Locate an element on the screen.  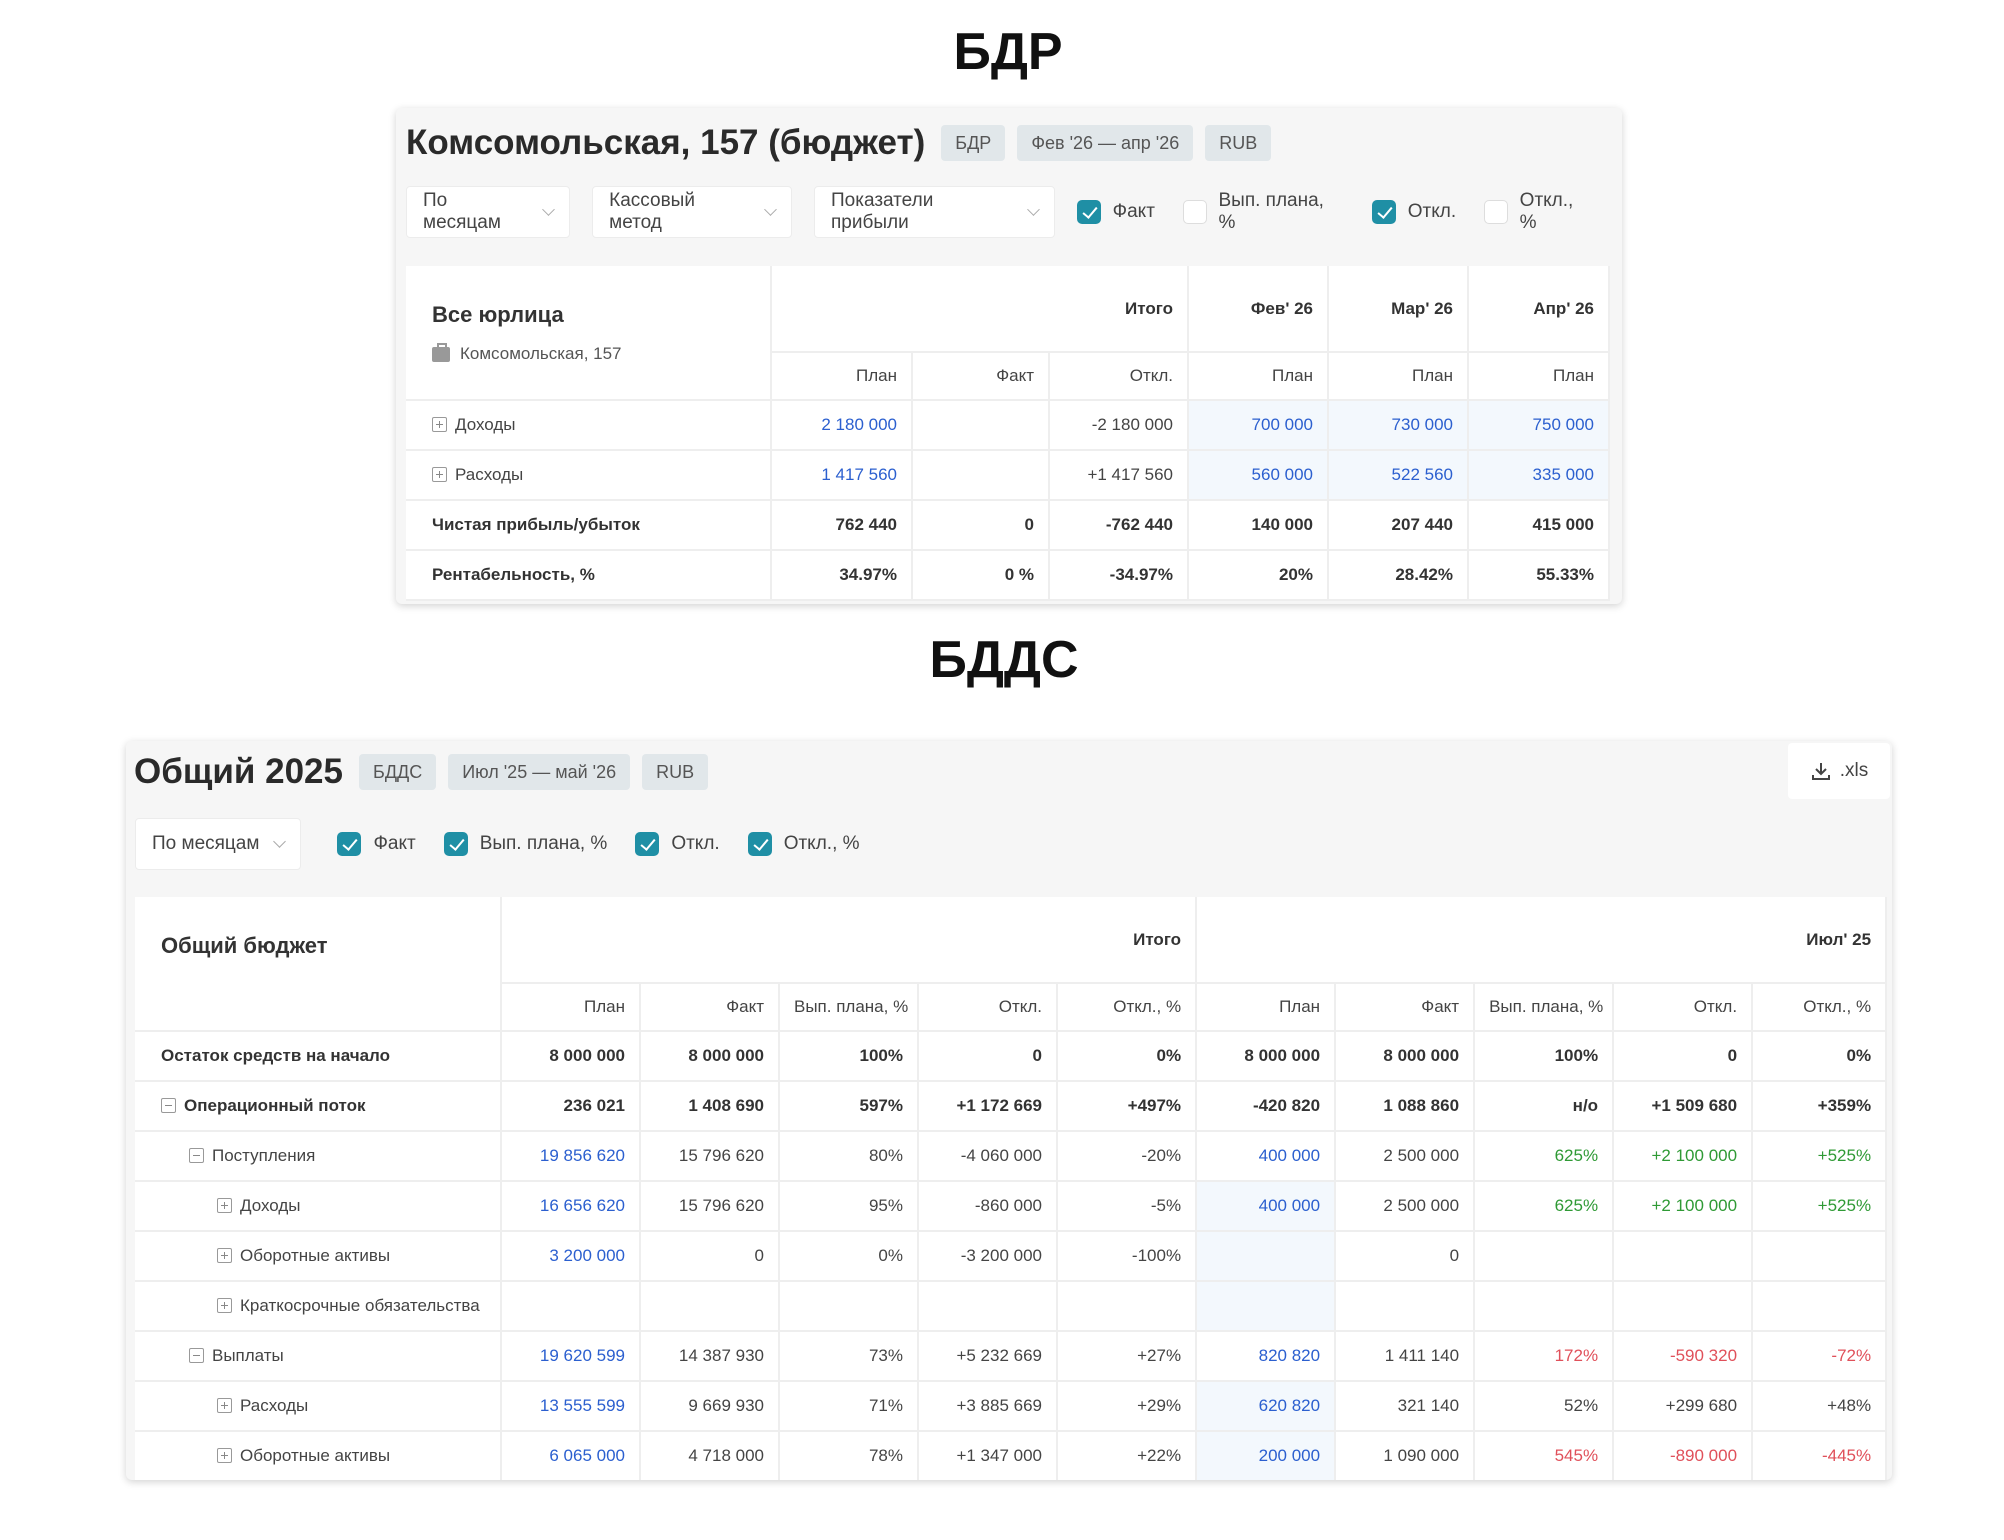
cell-value: 19 620 599 is located at coordinates (571, 1356).